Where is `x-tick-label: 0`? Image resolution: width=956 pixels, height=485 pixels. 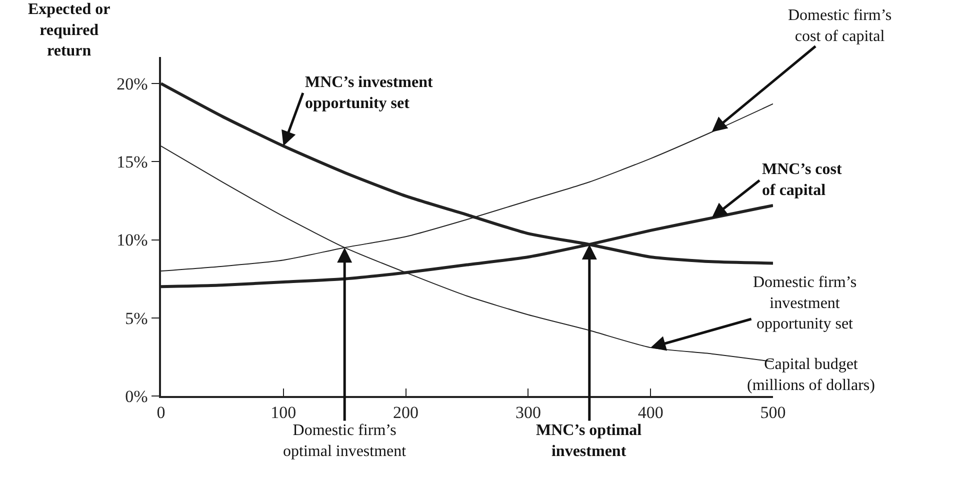
x-tick-label: 0 is located at coordinates (161, 412).